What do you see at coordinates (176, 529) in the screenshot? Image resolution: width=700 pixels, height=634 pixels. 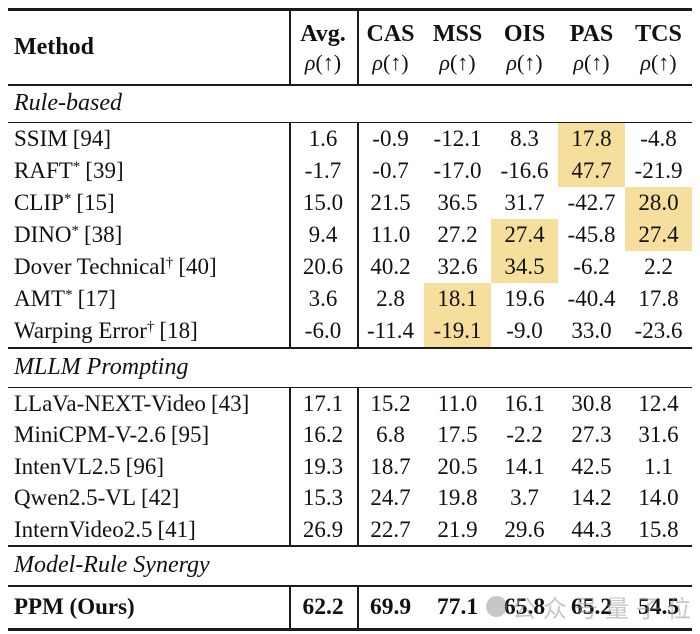 I see `method-ref: [41]` at bounding box center [176, 529].